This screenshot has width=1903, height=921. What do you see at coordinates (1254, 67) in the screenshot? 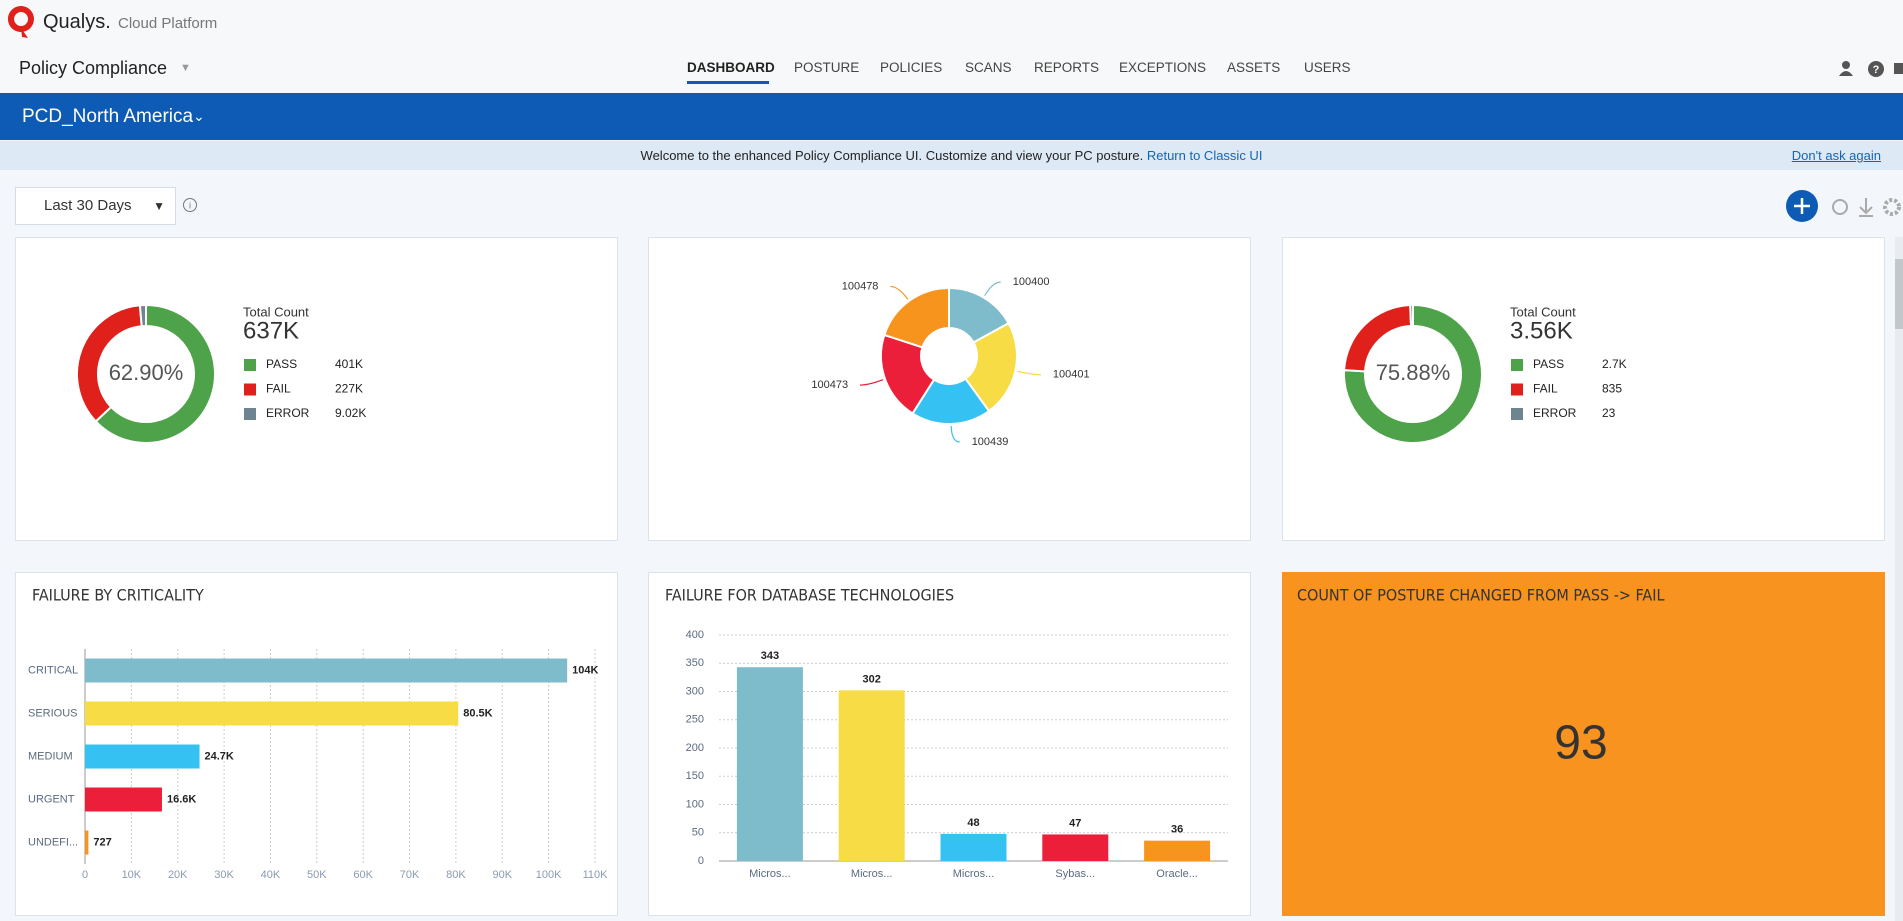
I see `nav-item: ASSETS` at bounding box center [1254, 67].